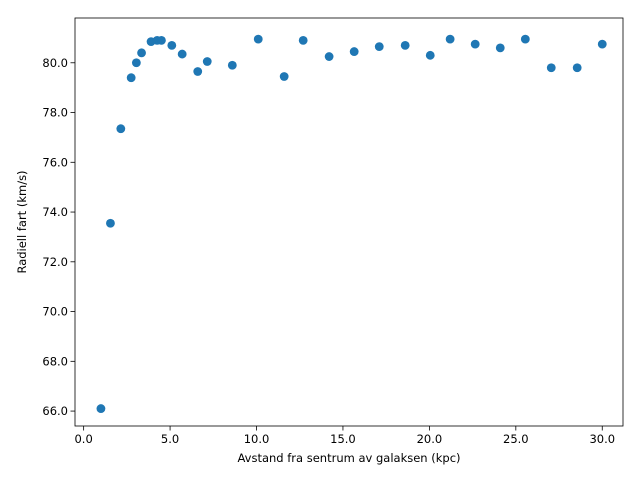  What do you see at coordinates (55, 312) in the screenshot?
I see `y-tick-label: 70.0` at bounding box center [55, 312].